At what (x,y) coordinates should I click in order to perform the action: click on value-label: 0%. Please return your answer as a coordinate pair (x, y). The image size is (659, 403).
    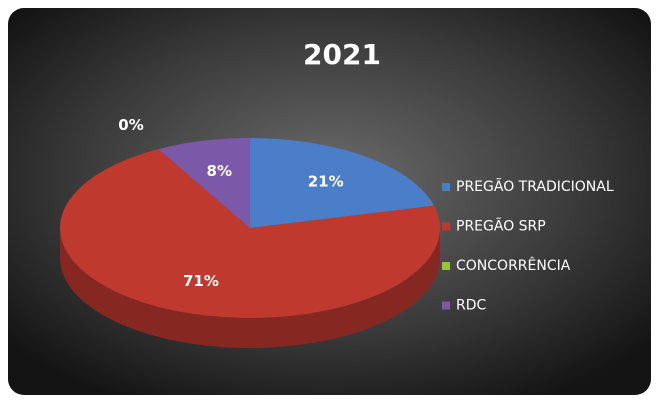
    Looking at the image, I should click on (130, 125).